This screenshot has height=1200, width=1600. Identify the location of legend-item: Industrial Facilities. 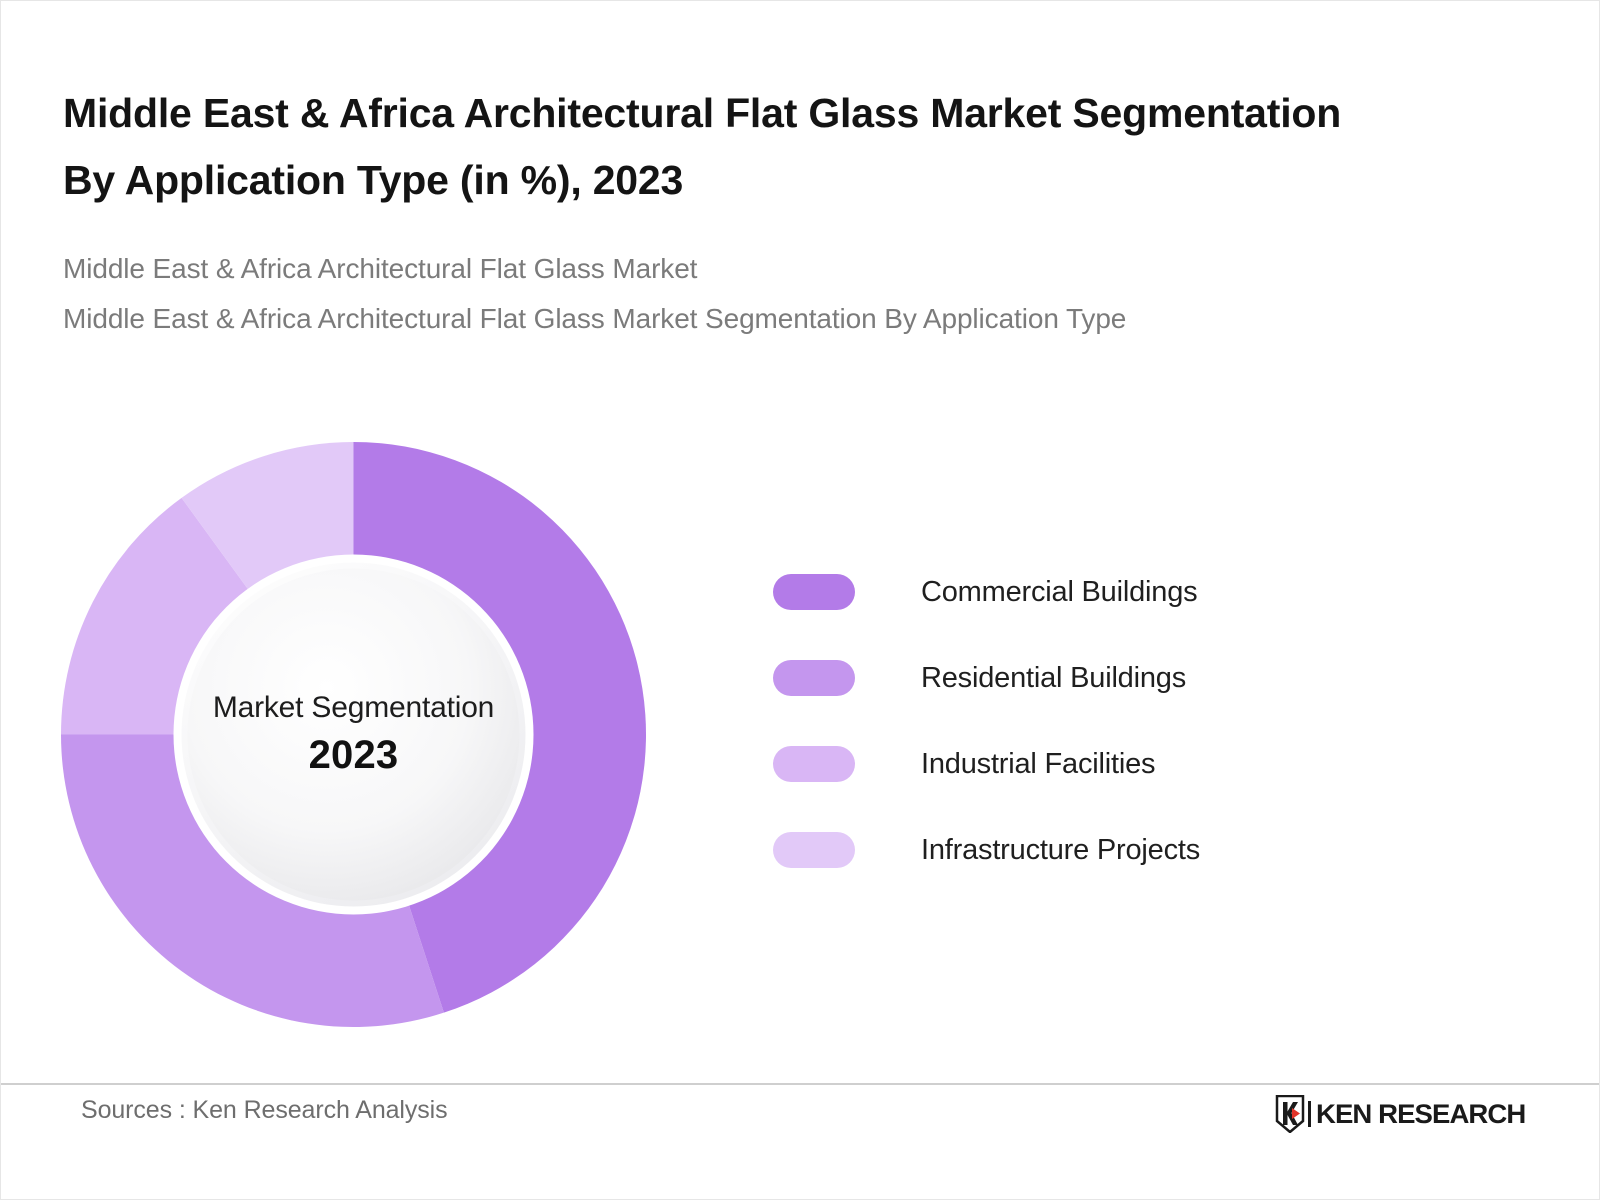
(986, 764).